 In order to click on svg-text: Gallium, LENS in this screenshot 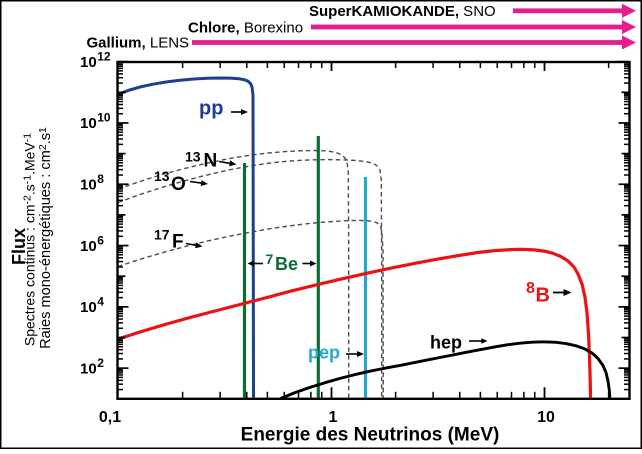, I will do `click(138, 43)`.